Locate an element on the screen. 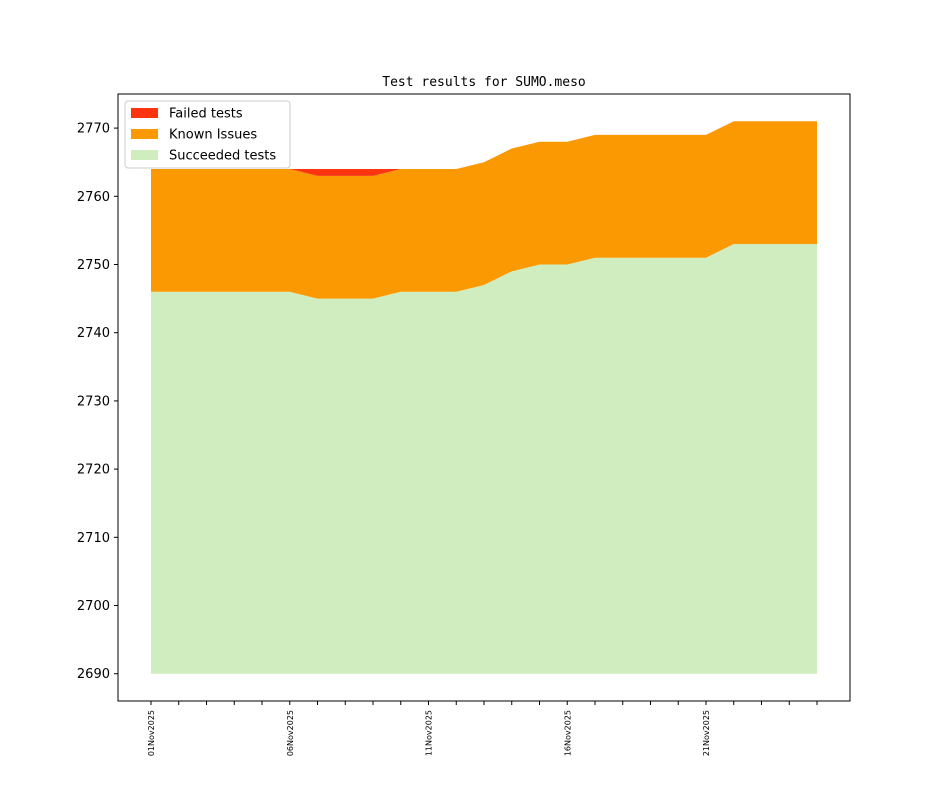 Image resolution: width=944 pixels, height=787 pixels. legend-swatch-failed-tests is located at coordinates (144, 113).